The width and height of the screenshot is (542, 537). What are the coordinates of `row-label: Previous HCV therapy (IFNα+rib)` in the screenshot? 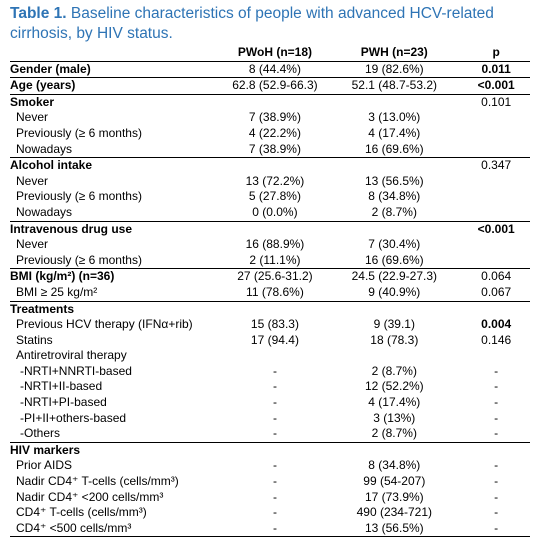 It's located at (104, 324).